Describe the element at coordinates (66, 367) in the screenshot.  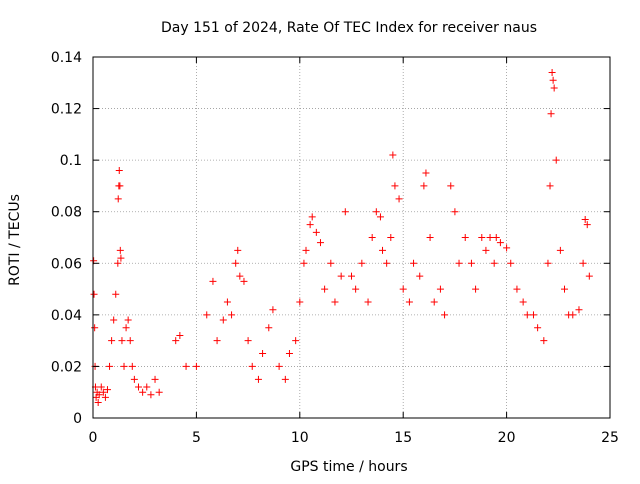
I see `y-tick-label: 0.02` at that location.